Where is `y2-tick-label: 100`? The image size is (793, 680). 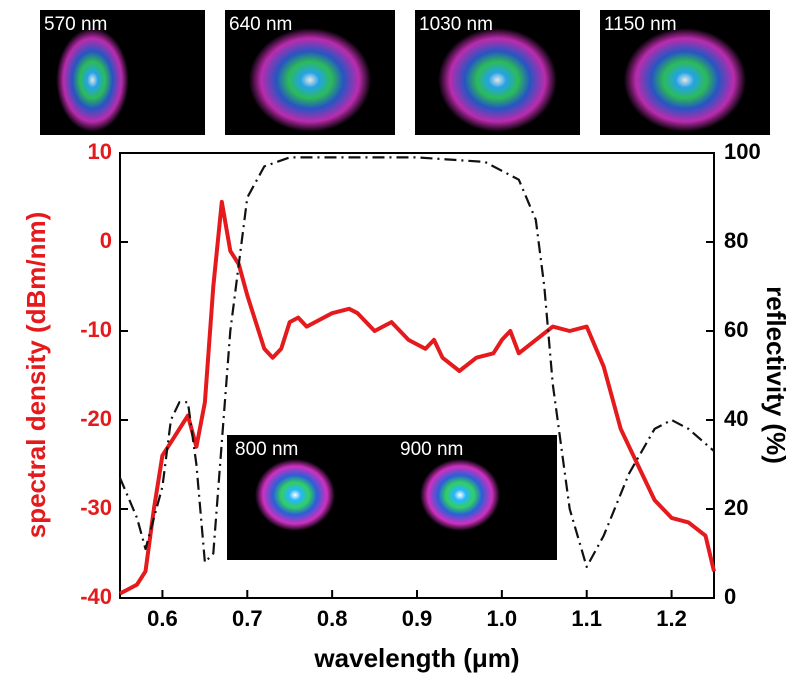
y2-tick-label: 100 is located at coordinates (742, 151).